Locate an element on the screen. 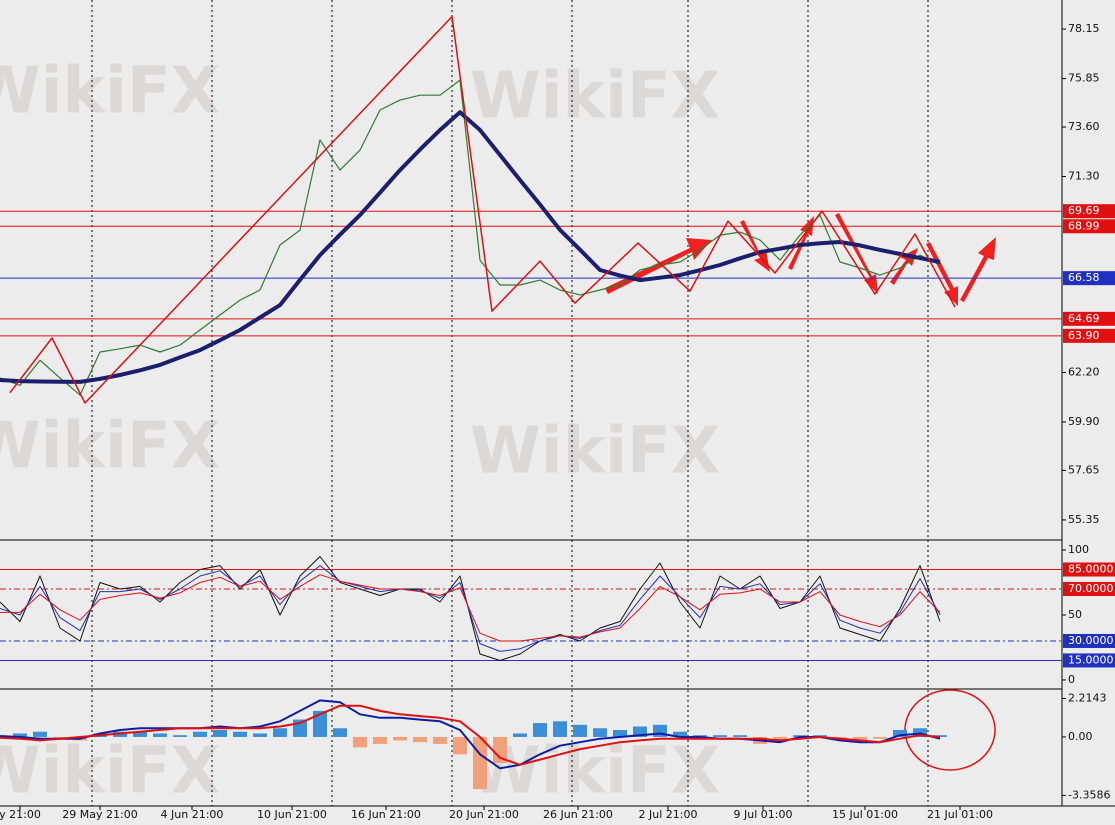  y-tick-label: 71.30 is located at coordinates (1084, 176).